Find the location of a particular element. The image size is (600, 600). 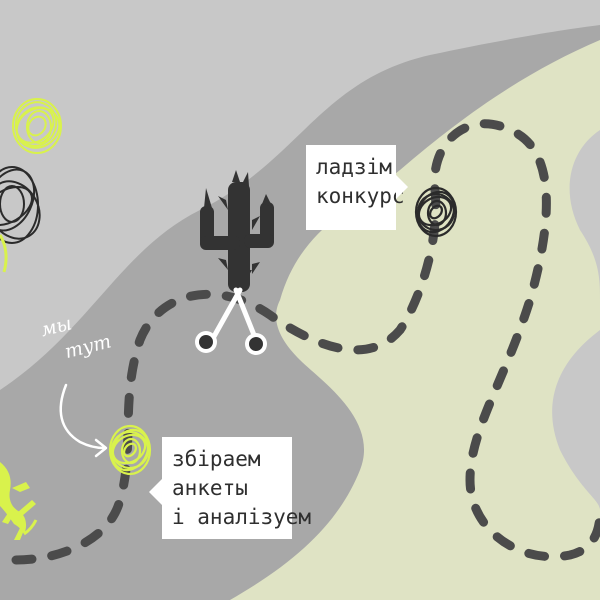

survey-callout-line-3: і аналізуем is located at coordinates (242, 517).